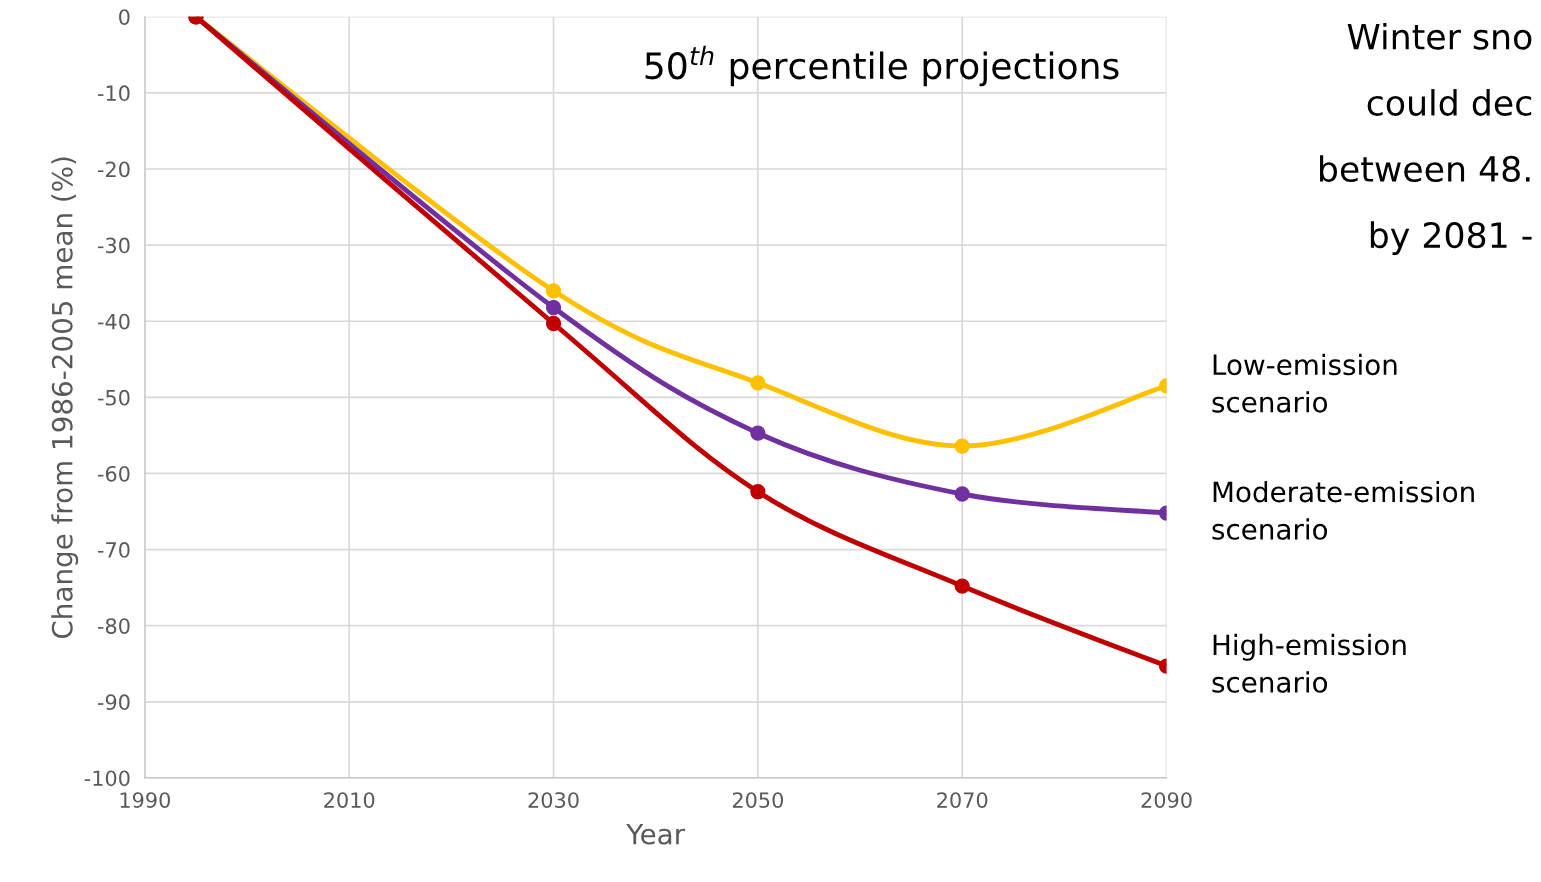 The width and height of the screenshot is (1541, 882). What do you see at coordinates (349, 800) in the screenshot?
I see `x-tick-label: 2010` at bounding box center [349, 800].